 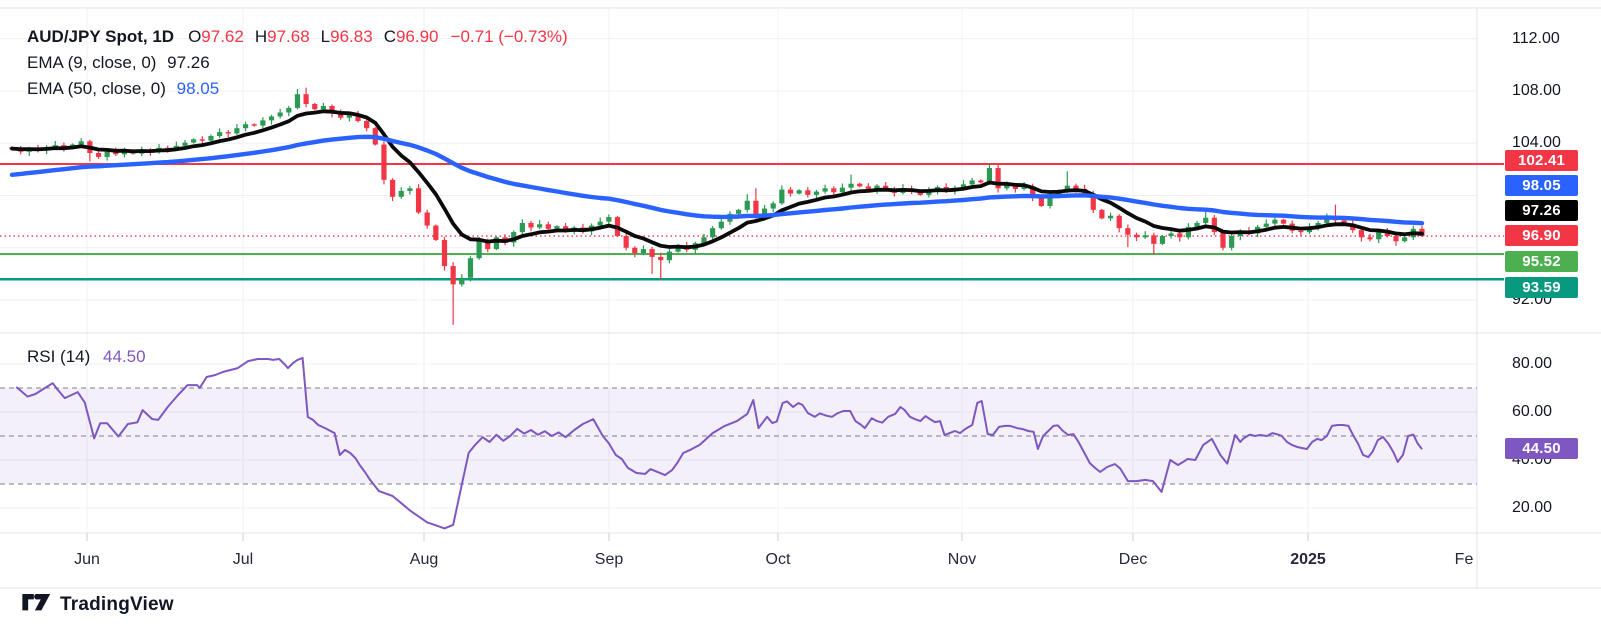 I want to click on rsi-value: 44.50, so click(x=124, y=356).